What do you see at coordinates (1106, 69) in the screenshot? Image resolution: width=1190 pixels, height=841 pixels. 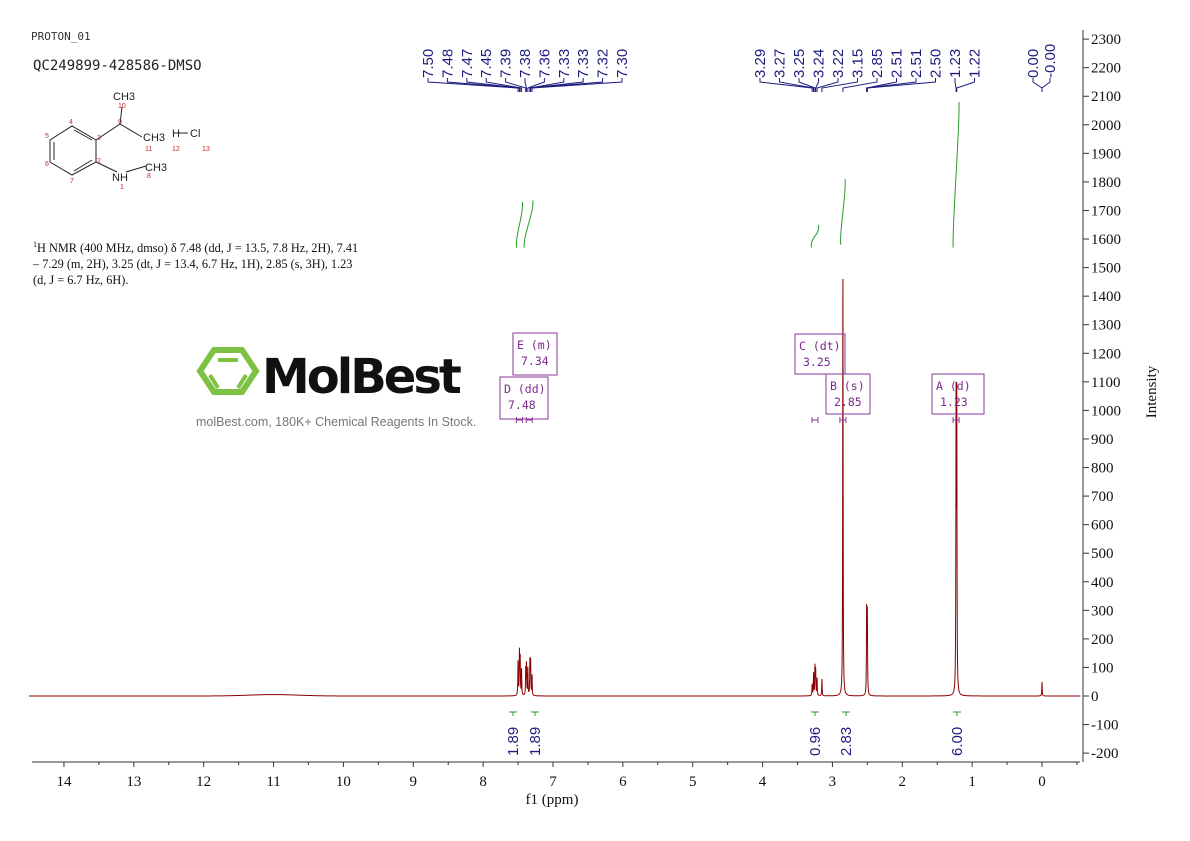 I see `y-tick-label: 2200` at bounding box center [1106, 69].